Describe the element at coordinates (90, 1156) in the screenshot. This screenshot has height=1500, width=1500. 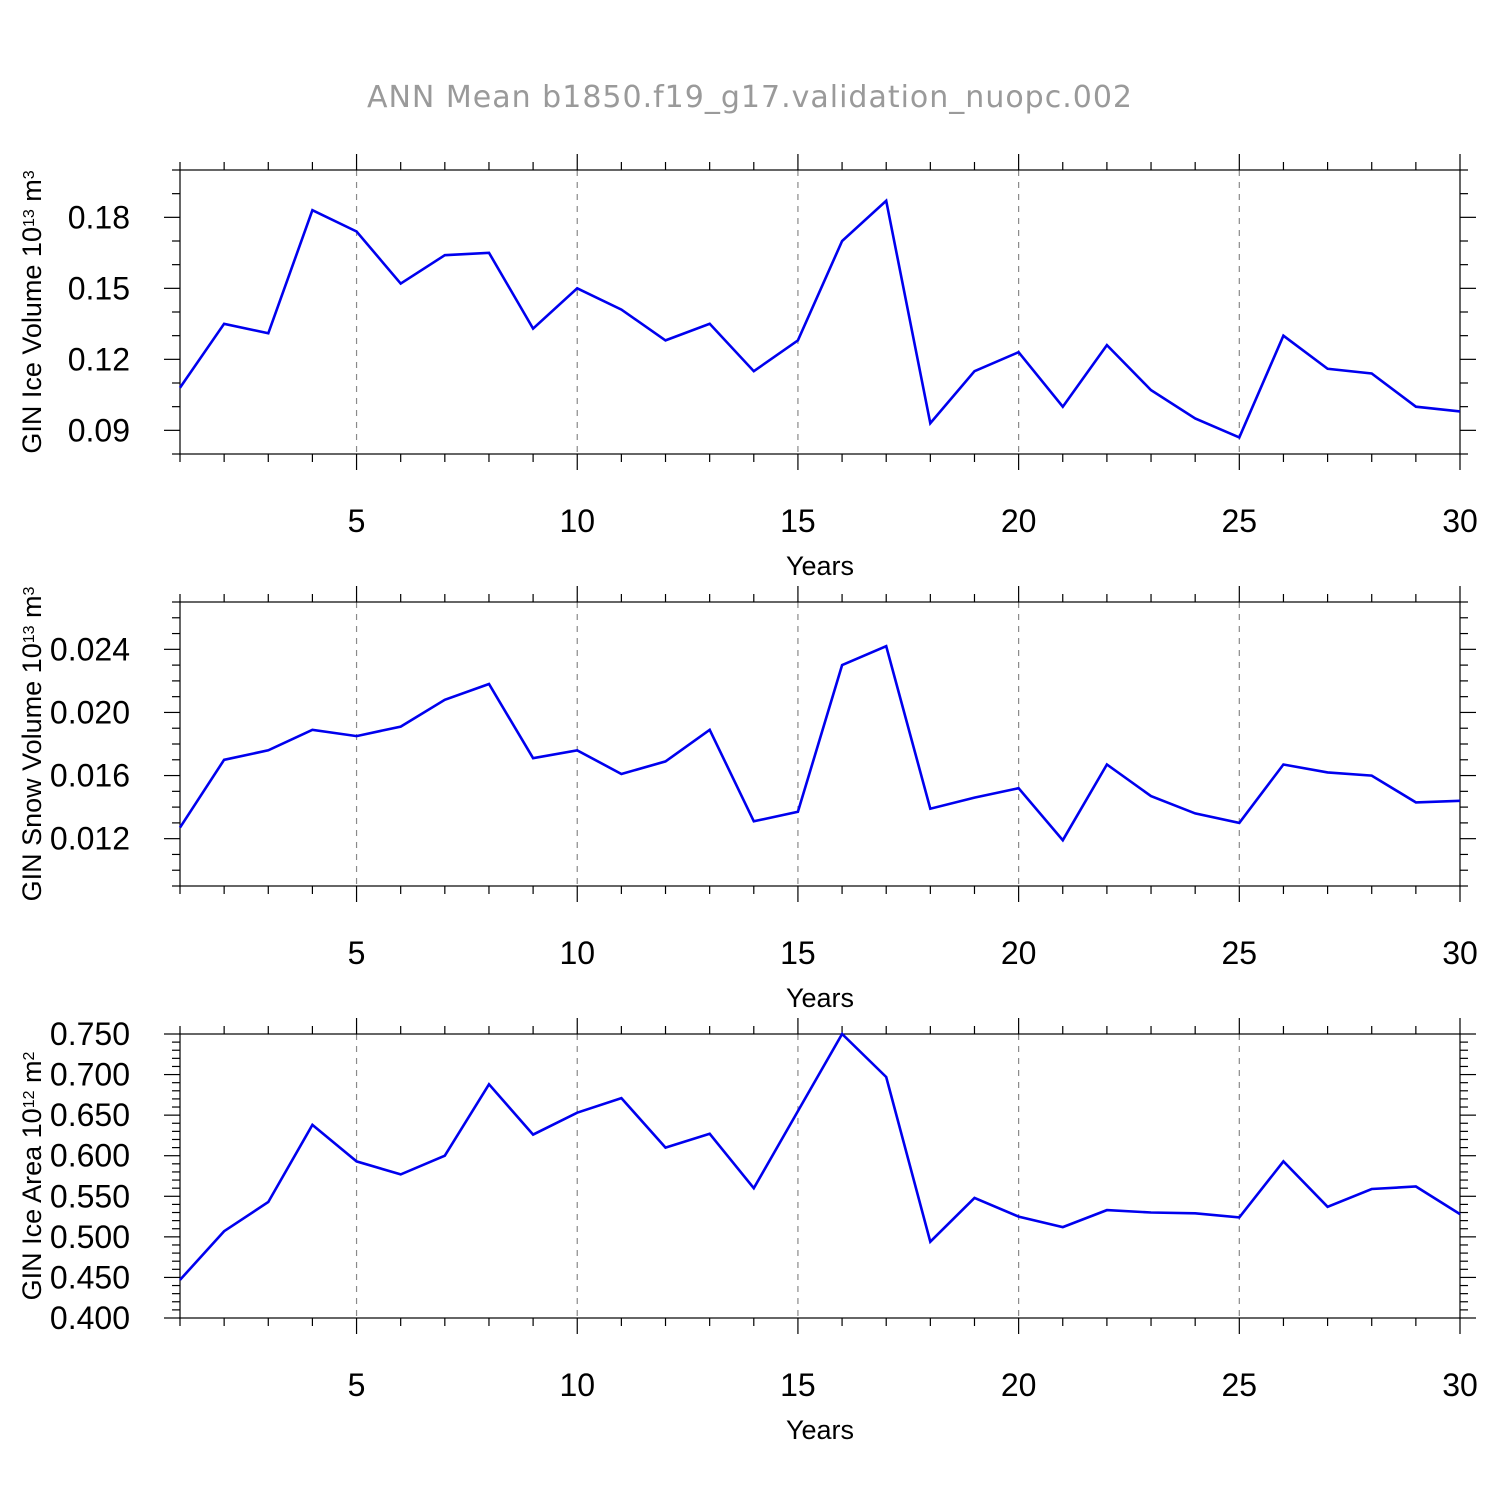
I see `y-tick-label: 0.600` at that location.